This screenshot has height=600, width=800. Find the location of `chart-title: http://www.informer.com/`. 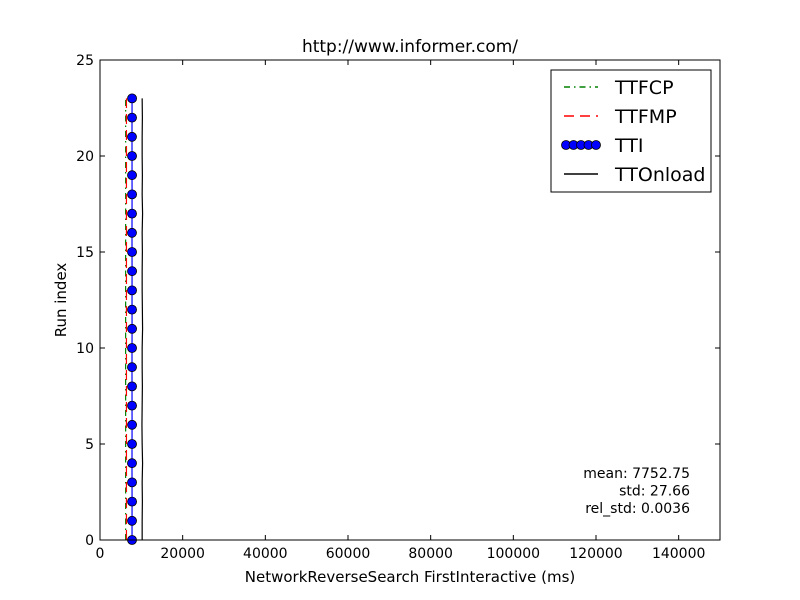

chart-title: http://www.informer.com/ is located at coordinates (410, 47).